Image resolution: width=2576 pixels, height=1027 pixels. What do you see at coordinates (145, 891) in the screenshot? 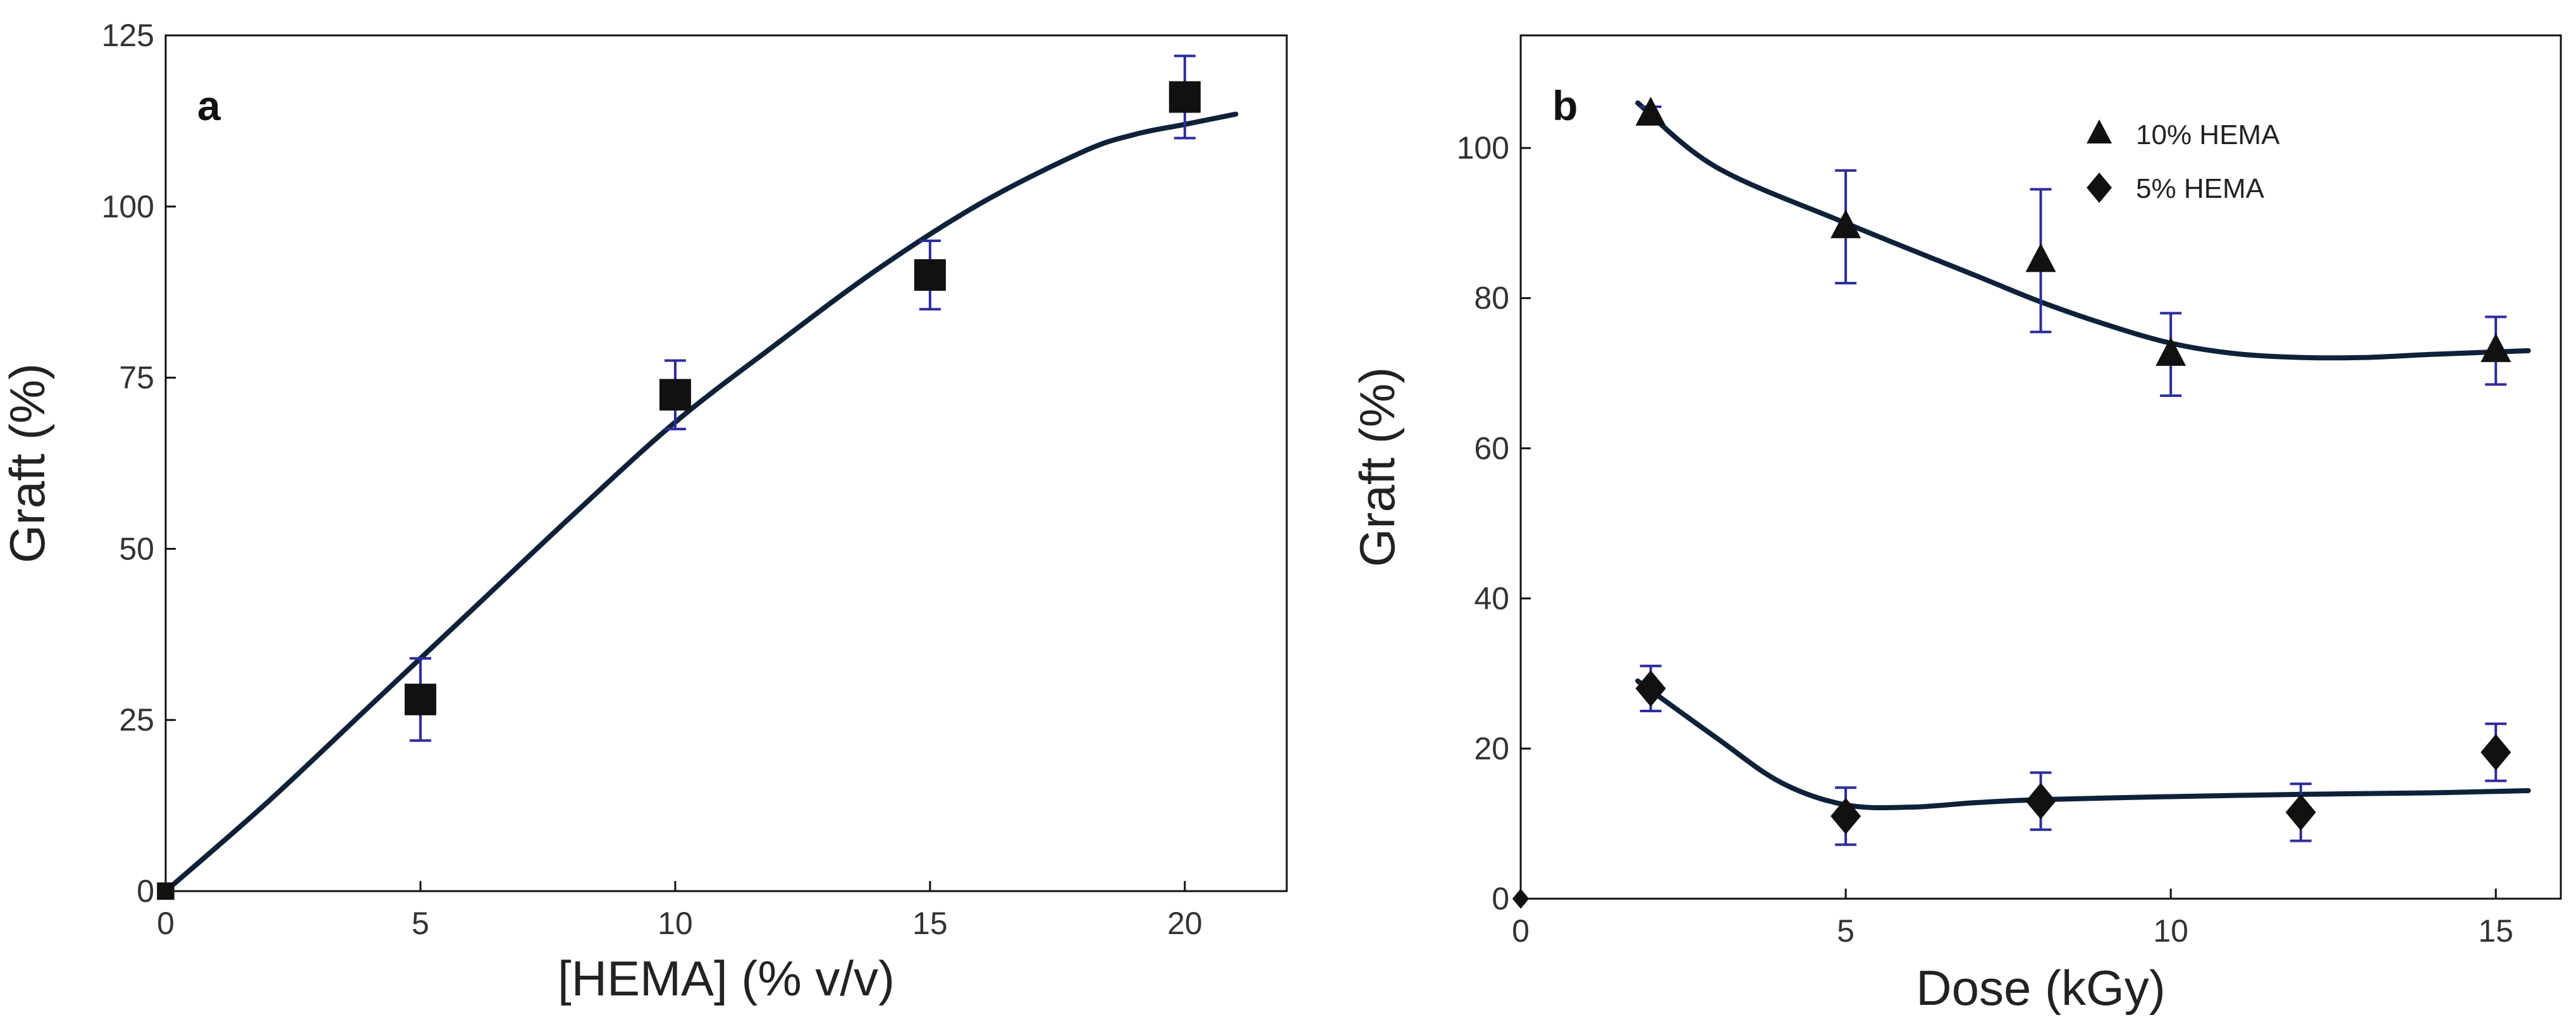
I see `panel-a-y-tick-label: 0` at bounding box center [145, 891].